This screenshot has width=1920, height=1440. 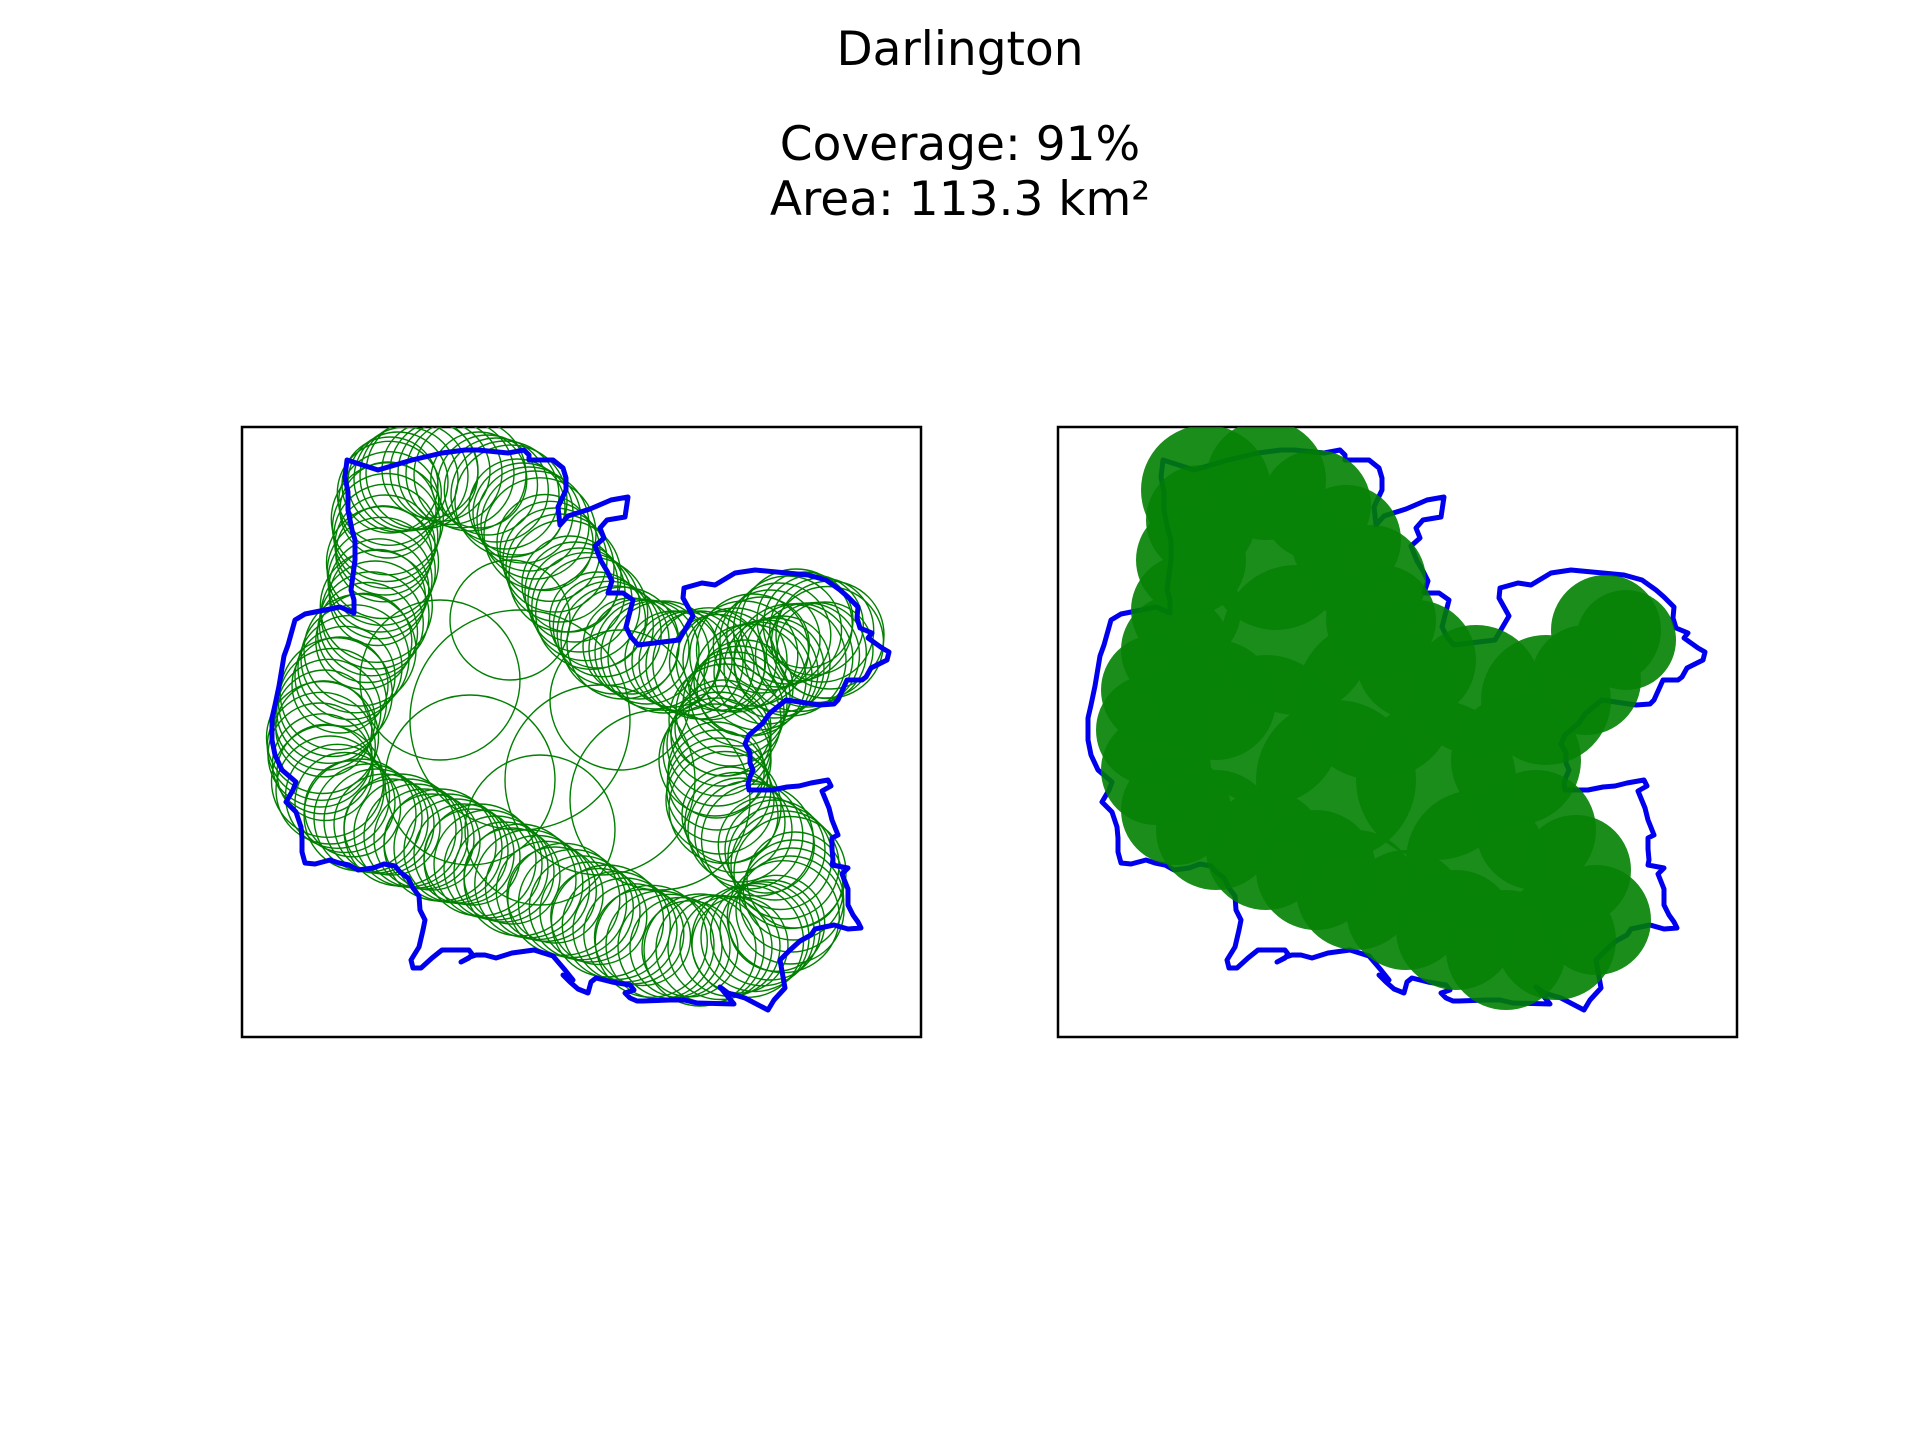 I want to click on left-boundary-outline, so click(x=580, y=730).